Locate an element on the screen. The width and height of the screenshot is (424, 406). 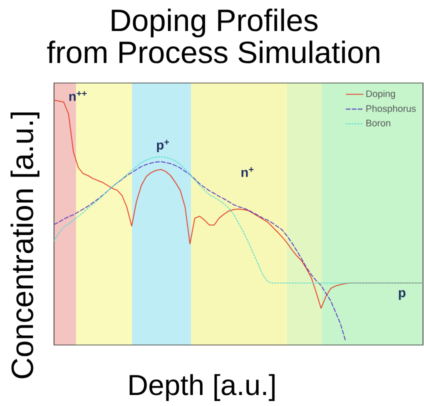
legend-label: Doping is located at coordinates (380, 94).